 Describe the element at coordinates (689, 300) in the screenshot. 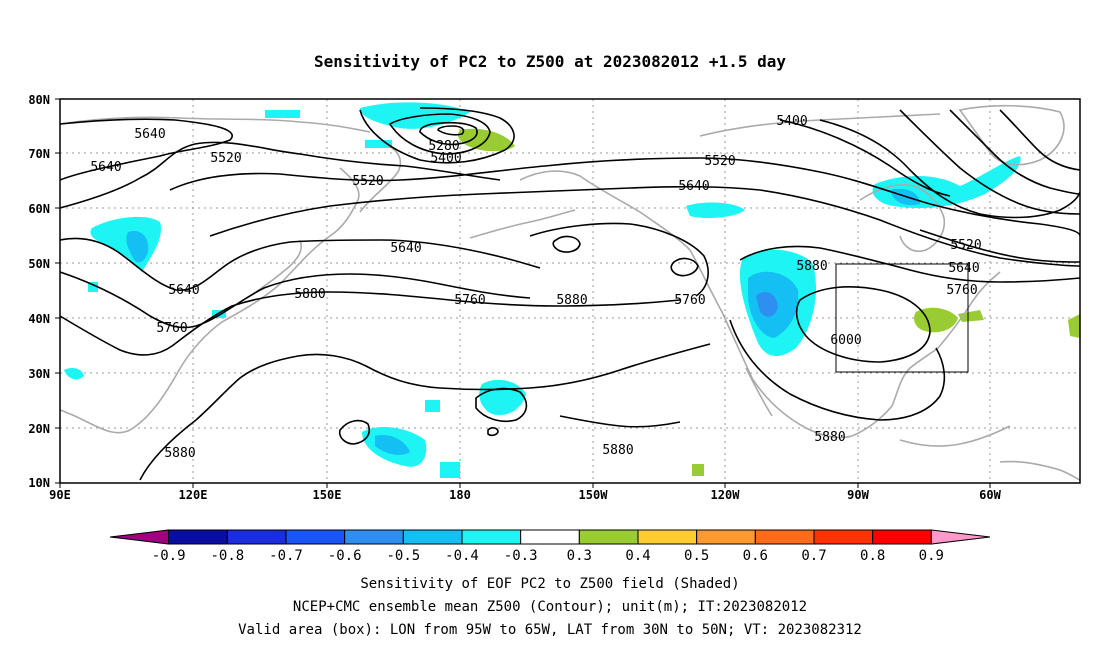

I see `contour-label: 5760` at that location.